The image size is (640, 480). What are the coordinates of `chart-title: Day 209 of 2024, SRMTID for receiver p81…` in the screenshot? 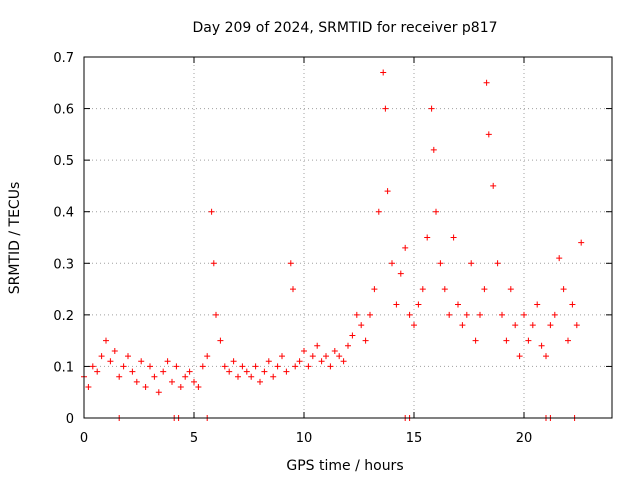 It's located at (344, 28).